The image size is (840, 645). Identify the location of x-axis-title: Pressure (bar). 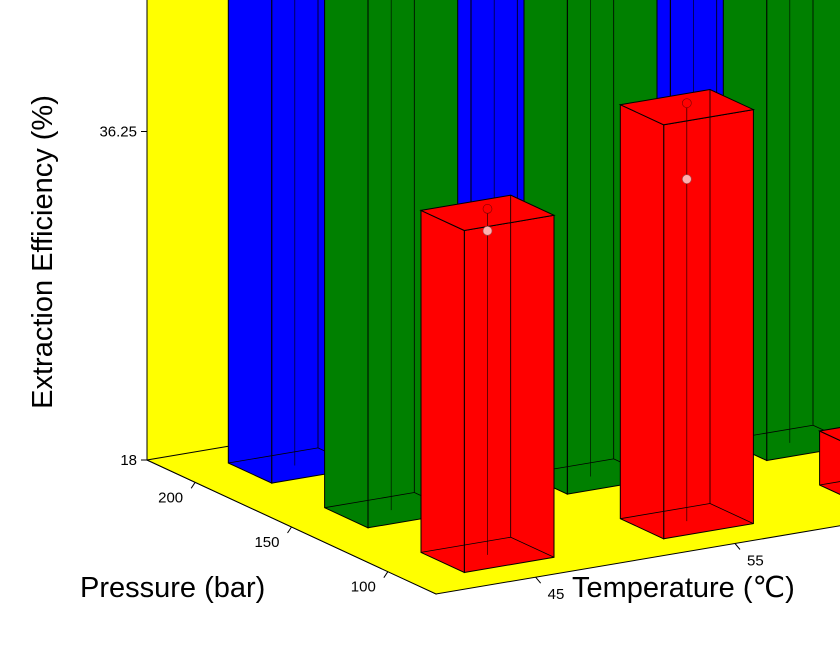
(172, 588).